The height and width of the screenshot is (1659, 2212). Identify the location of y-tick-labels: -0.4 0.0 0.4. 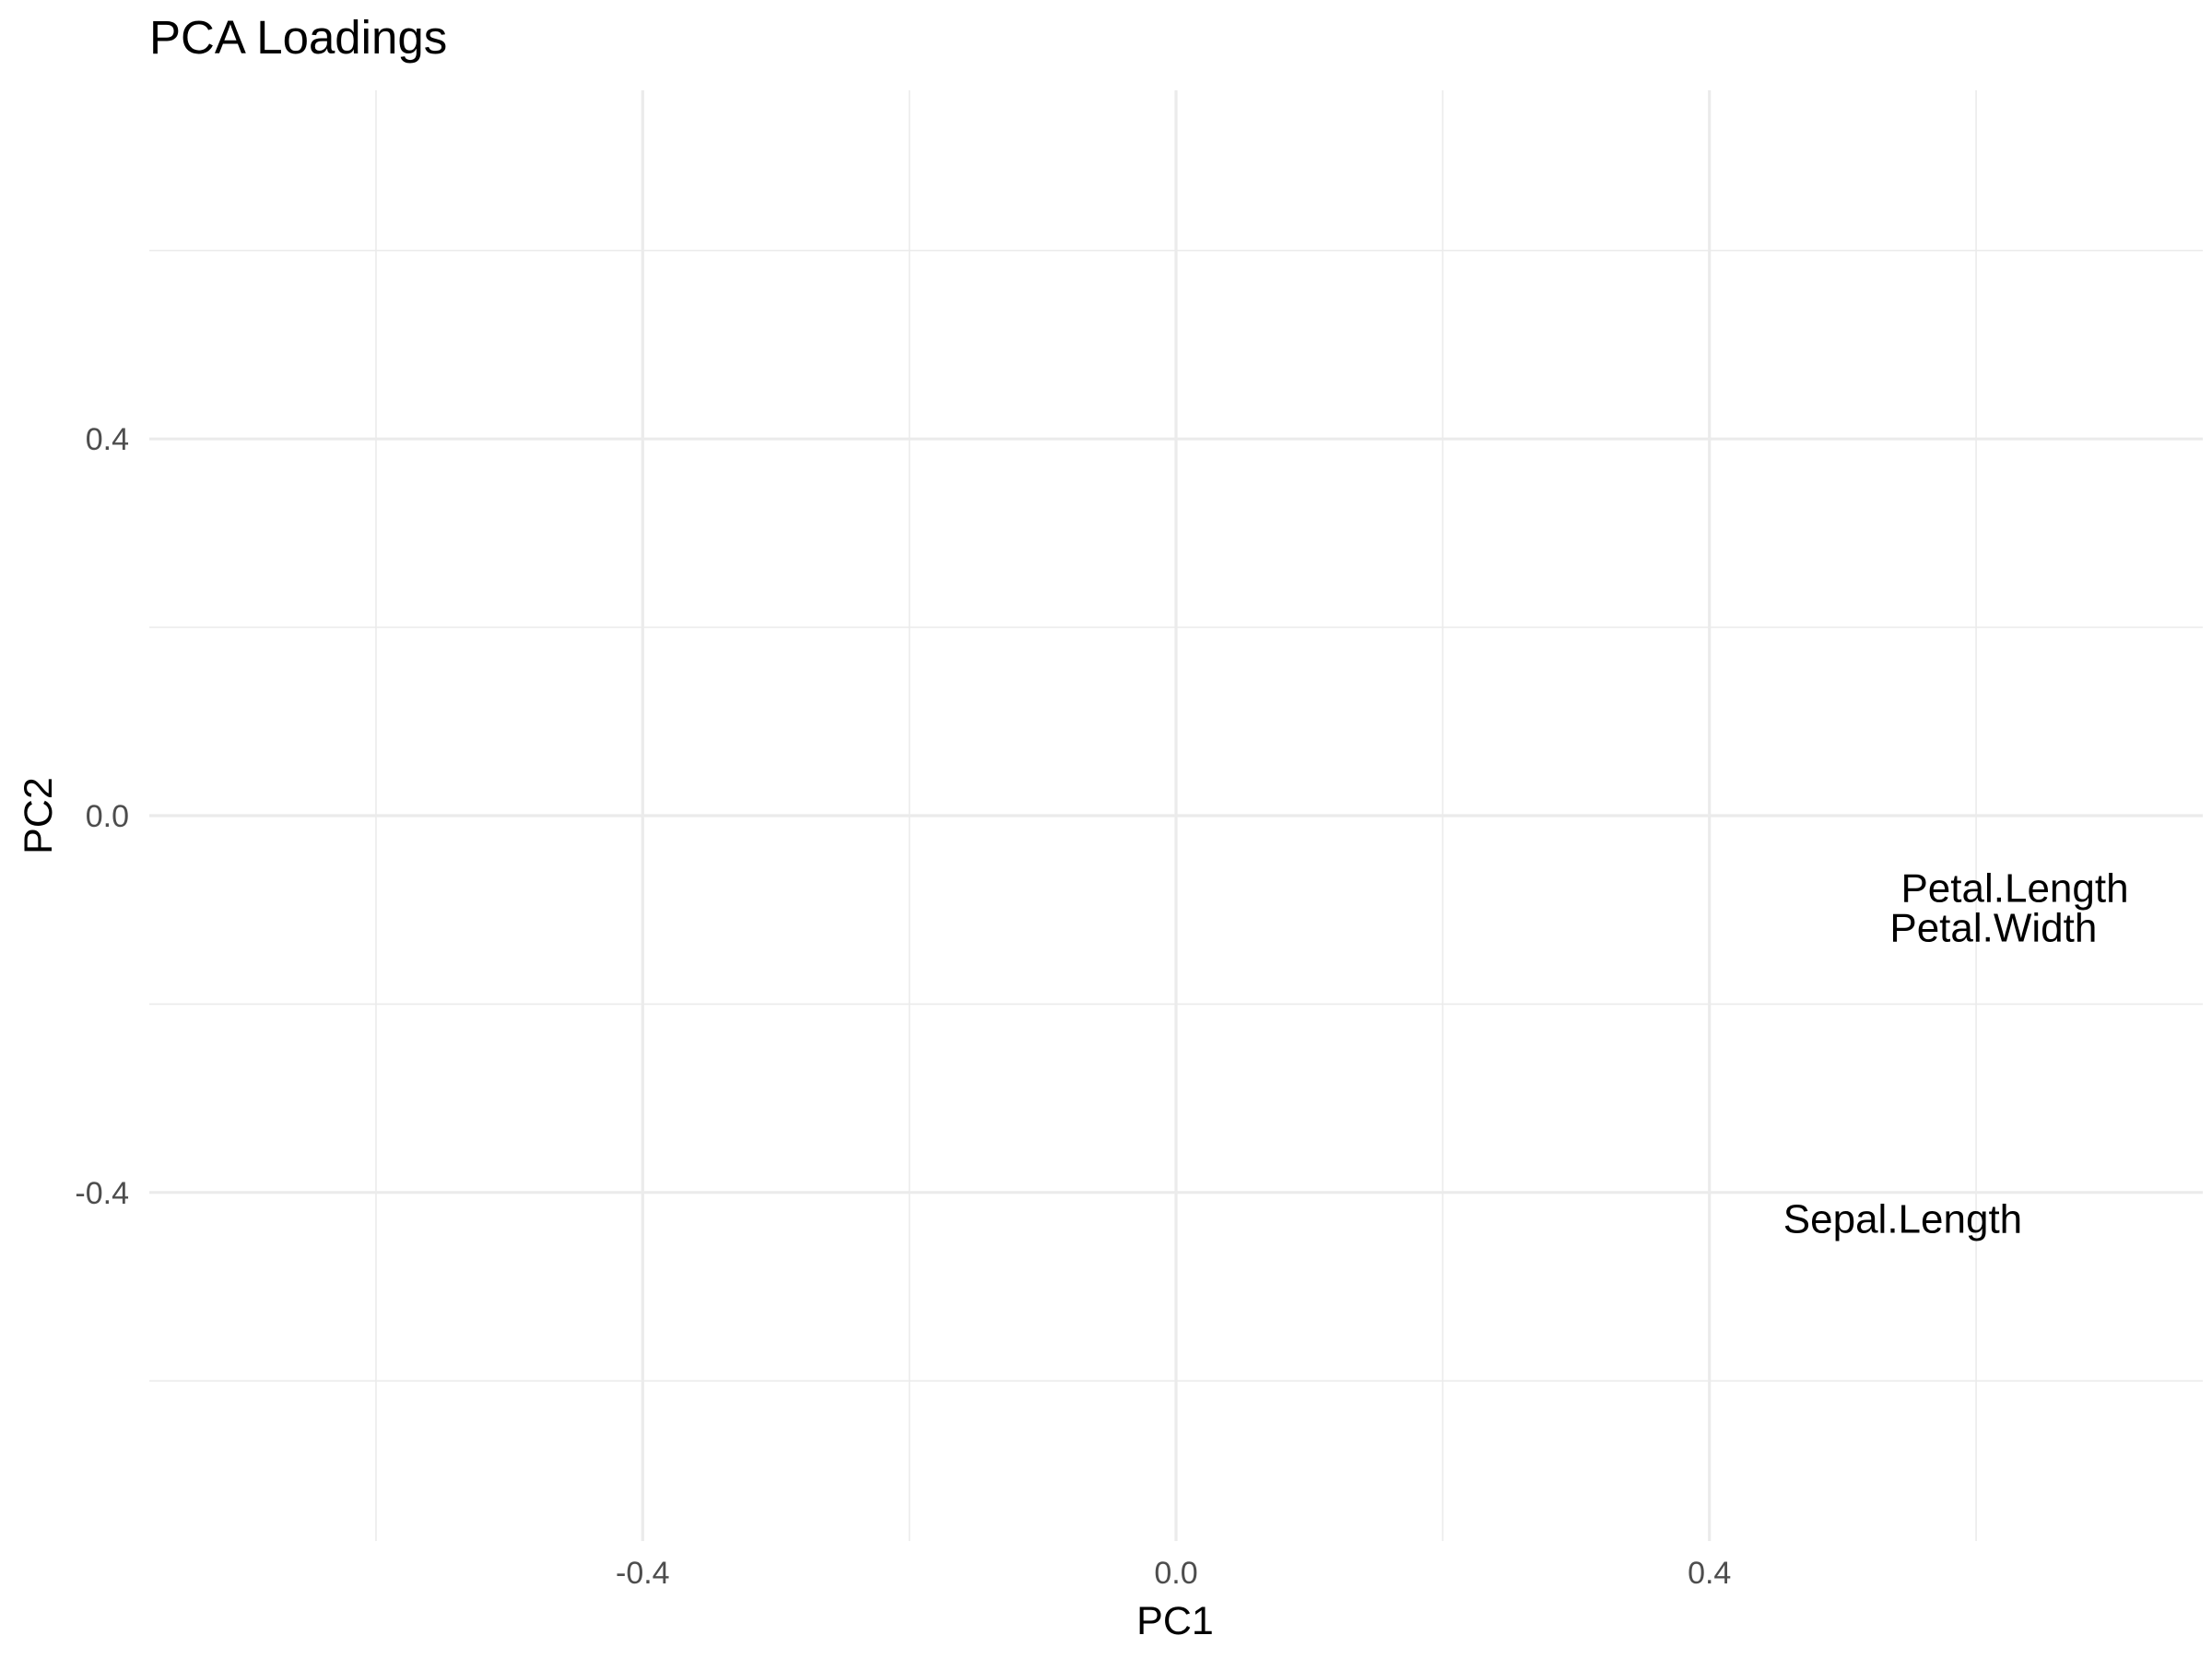
(102, 816).